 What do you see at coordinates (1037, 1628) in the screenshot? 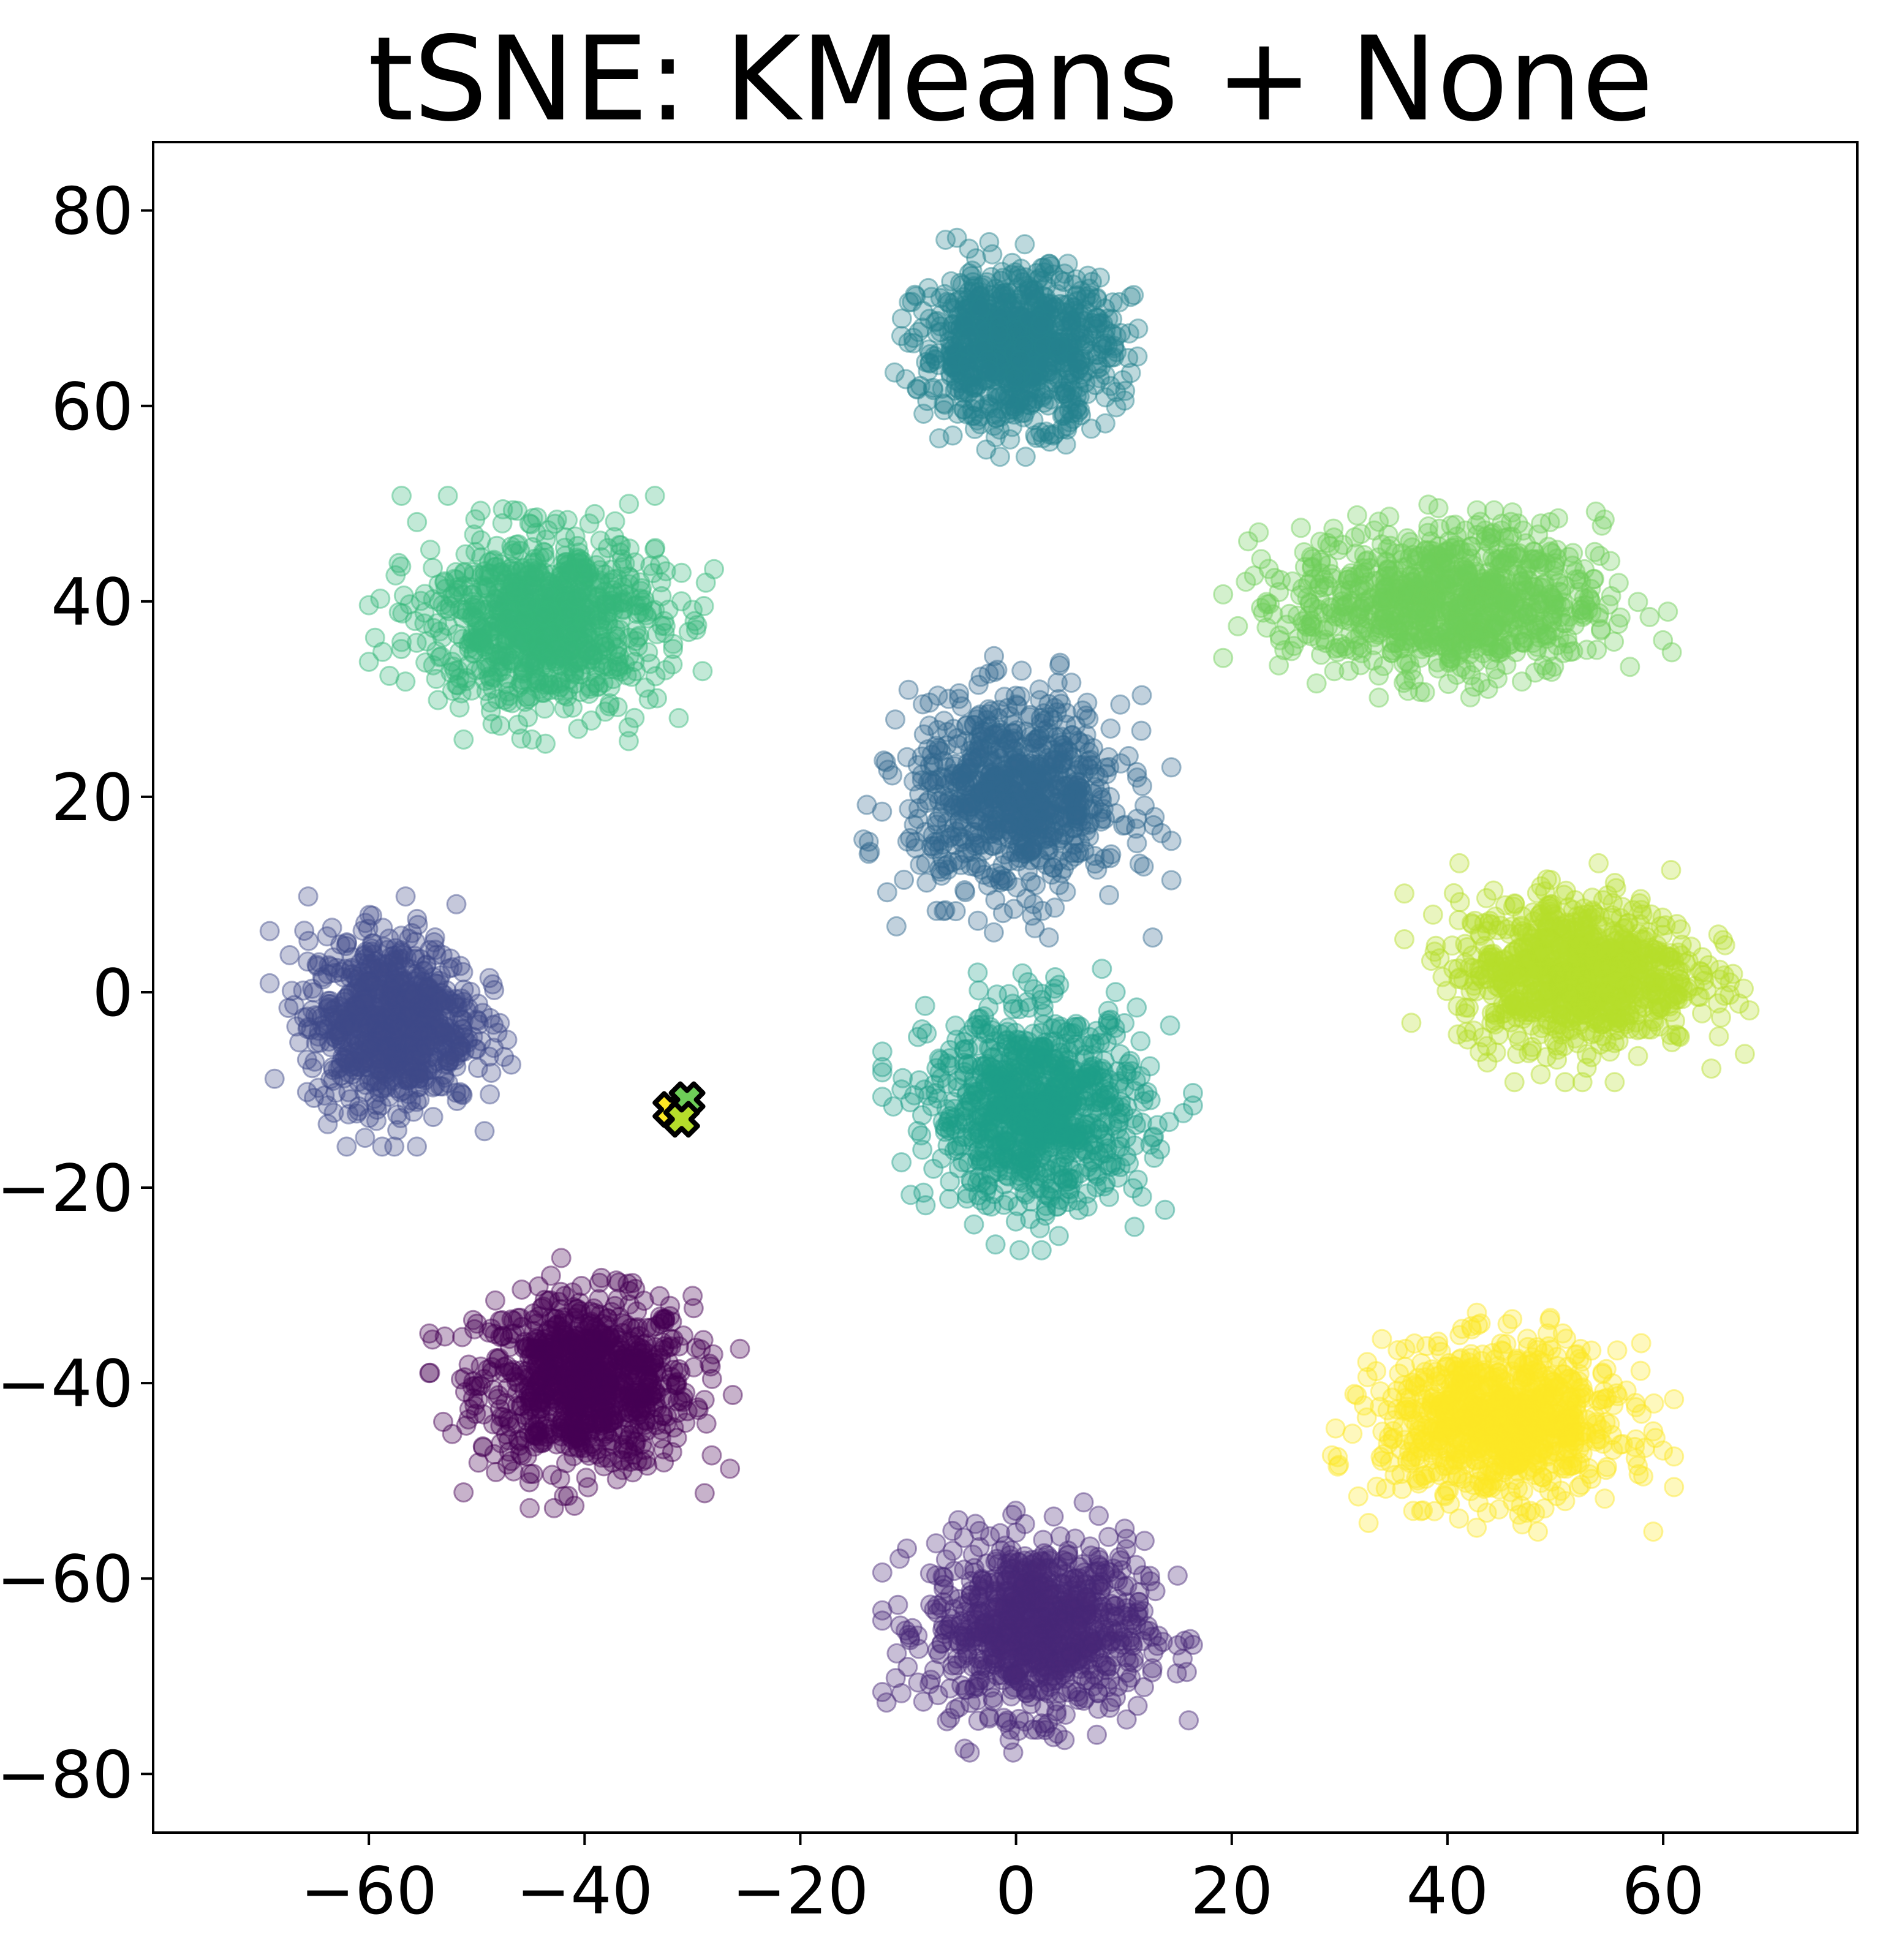
I see `cluster-1-points` at bounding box center [1037, 1628].